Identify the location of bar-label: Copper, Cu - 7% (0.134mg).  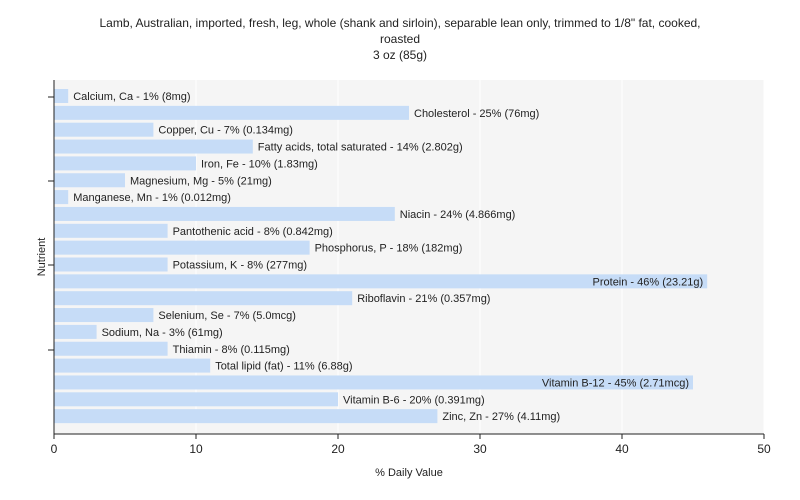
(225, 131).